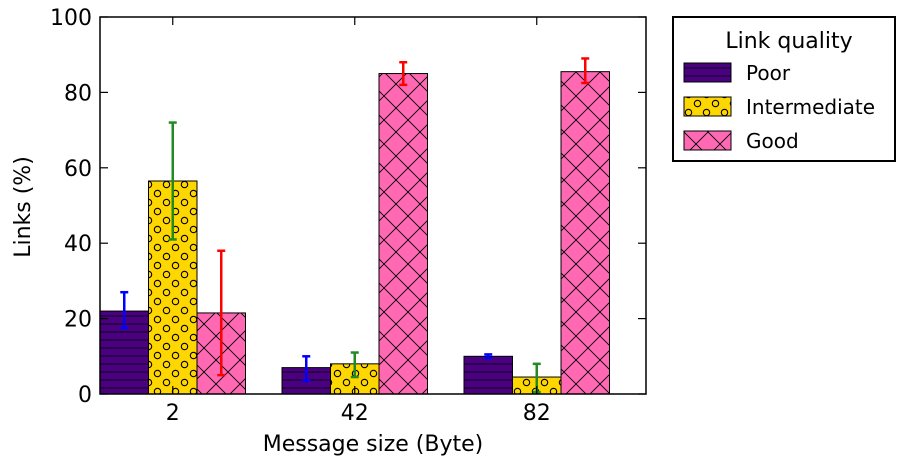 This screenshot has height=464, width=897. What do you see at coordinates (78, 169) in the screenshot?
I see `y-tick-label: 60` at bounding box center [78, 169].